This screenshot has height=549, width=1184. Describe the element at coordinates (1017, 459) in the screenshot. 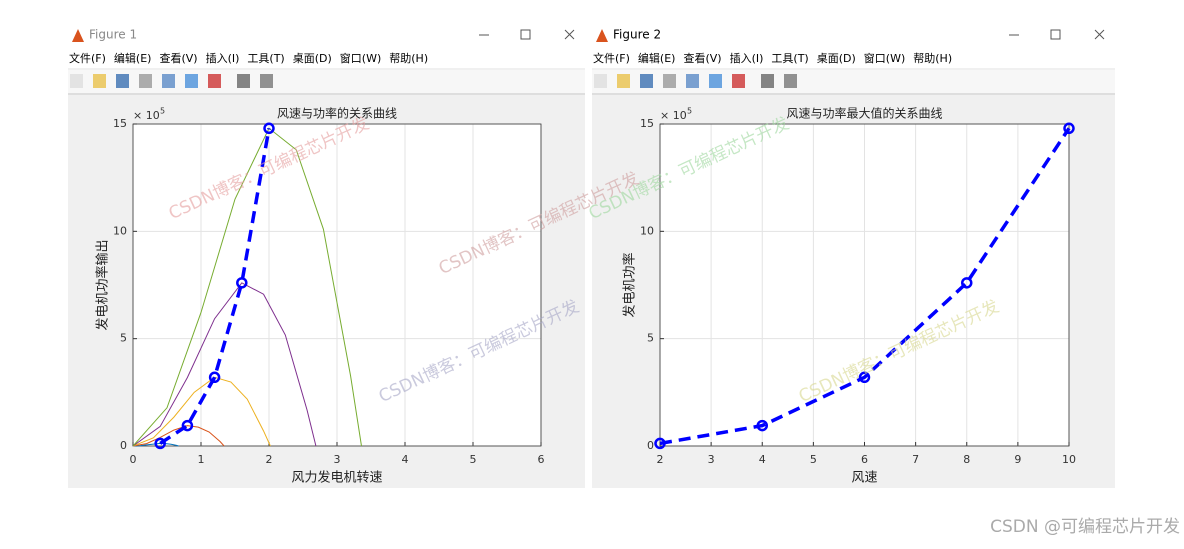

I see `x-tick-label: 9` at that location.